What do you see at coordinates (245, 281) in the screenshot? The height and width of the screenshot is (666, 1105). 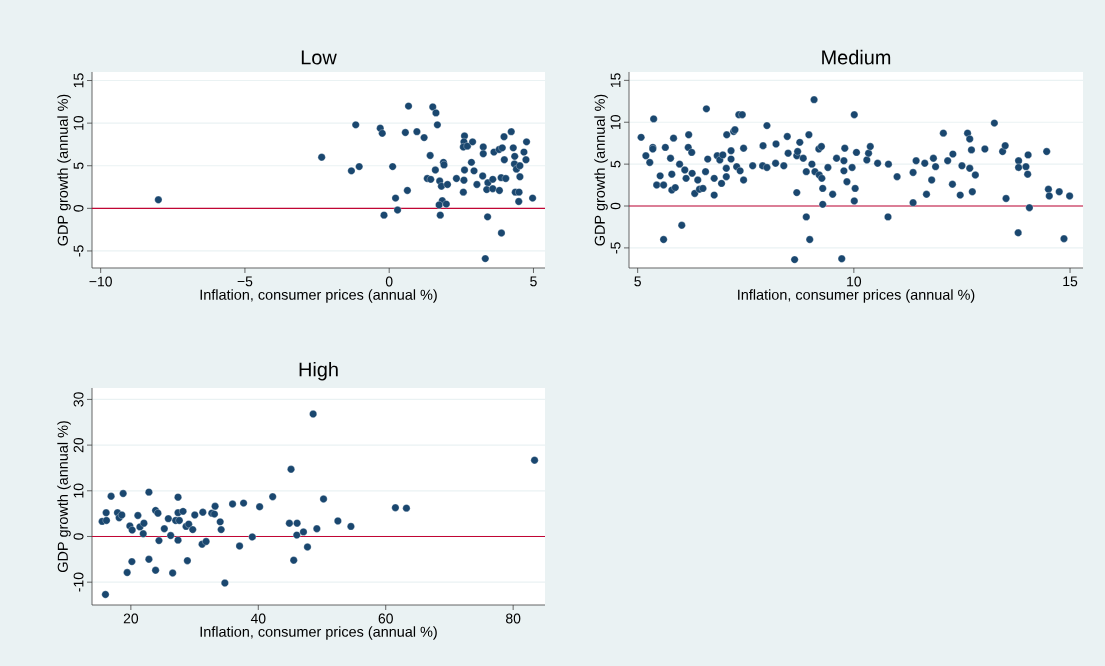 I see `x-tick-label: −5` at bounding box center [245, 281].